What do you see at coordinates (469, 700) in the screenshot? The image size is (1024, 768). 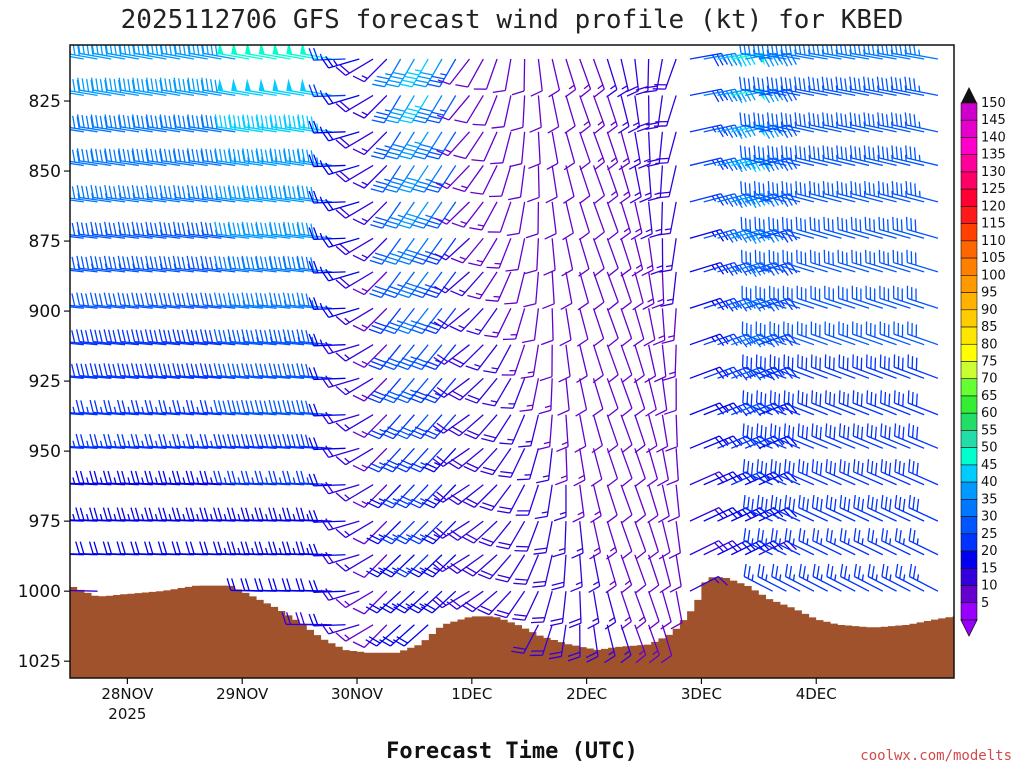 I see `x-axis: 28NOV 2025 29NOV 30NOV 1DEC 2DEC 3DEC 4DEC` at bounding box center [469, 700].